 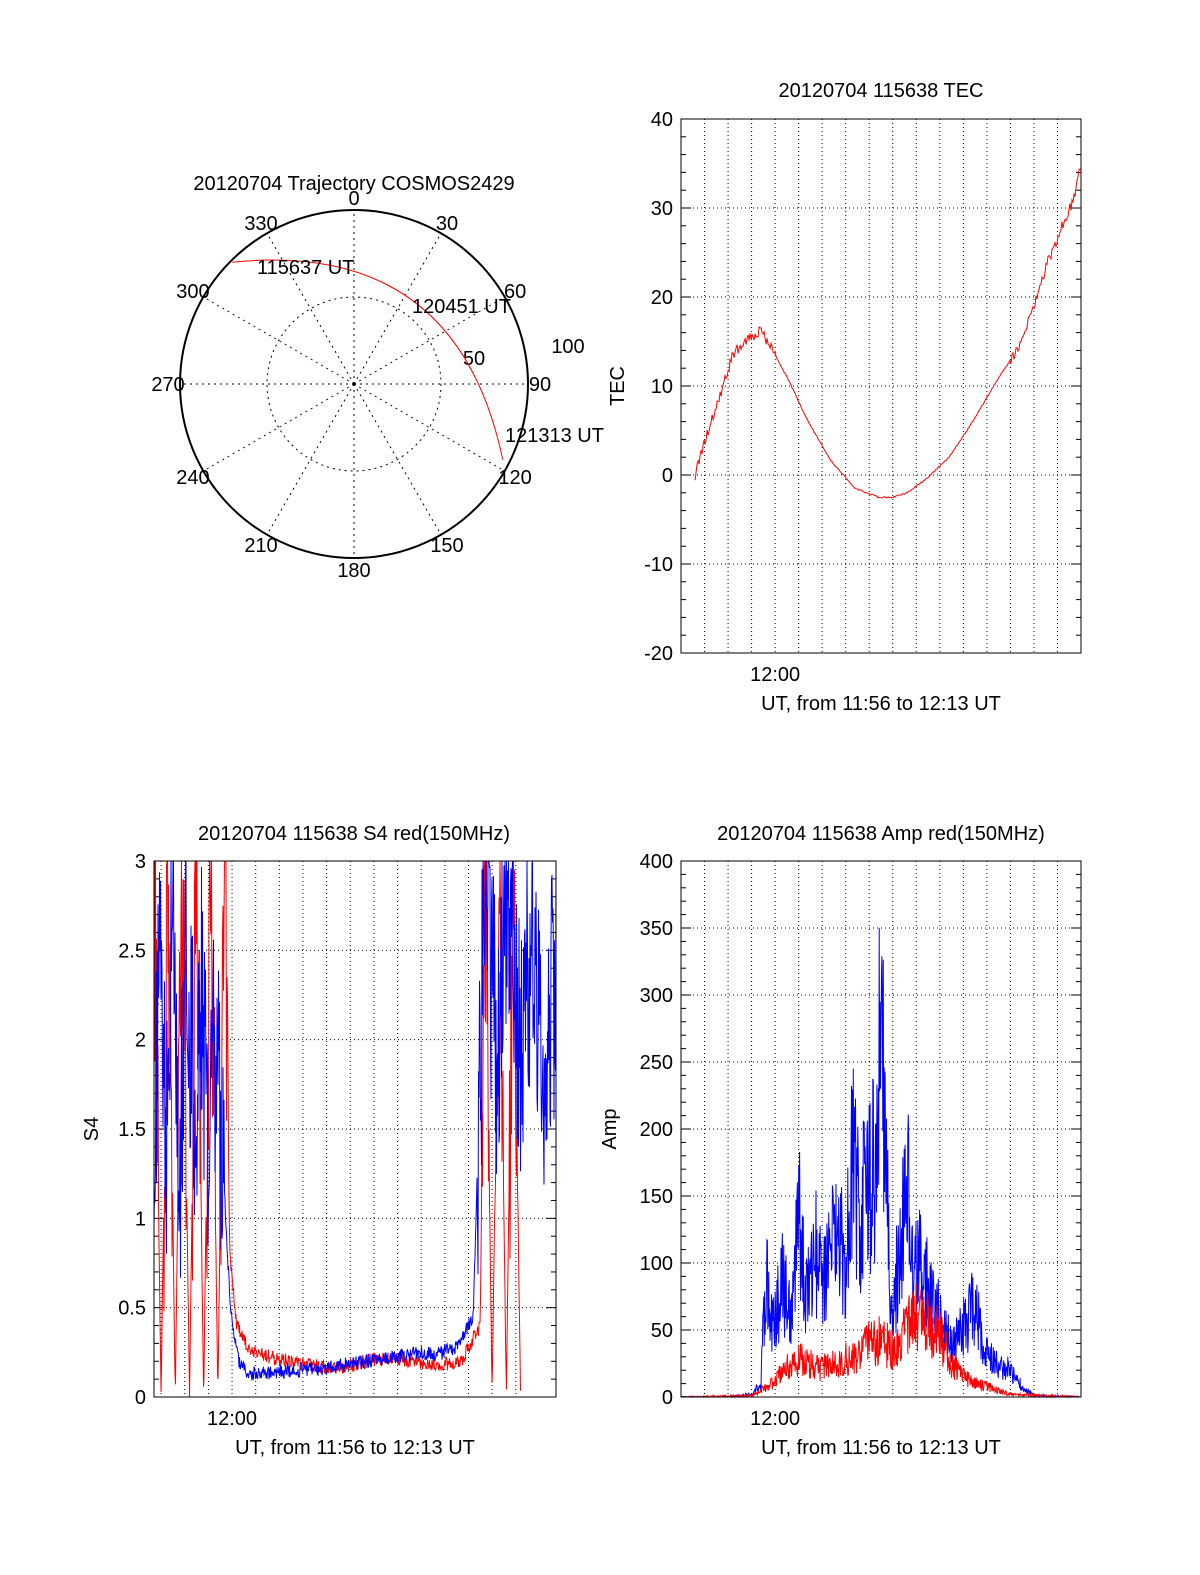 What do you see at coordinates (656, 1063) in the screenshot?
I see `amp-y-tick-label: 250` at bounding box center [656, 1063].